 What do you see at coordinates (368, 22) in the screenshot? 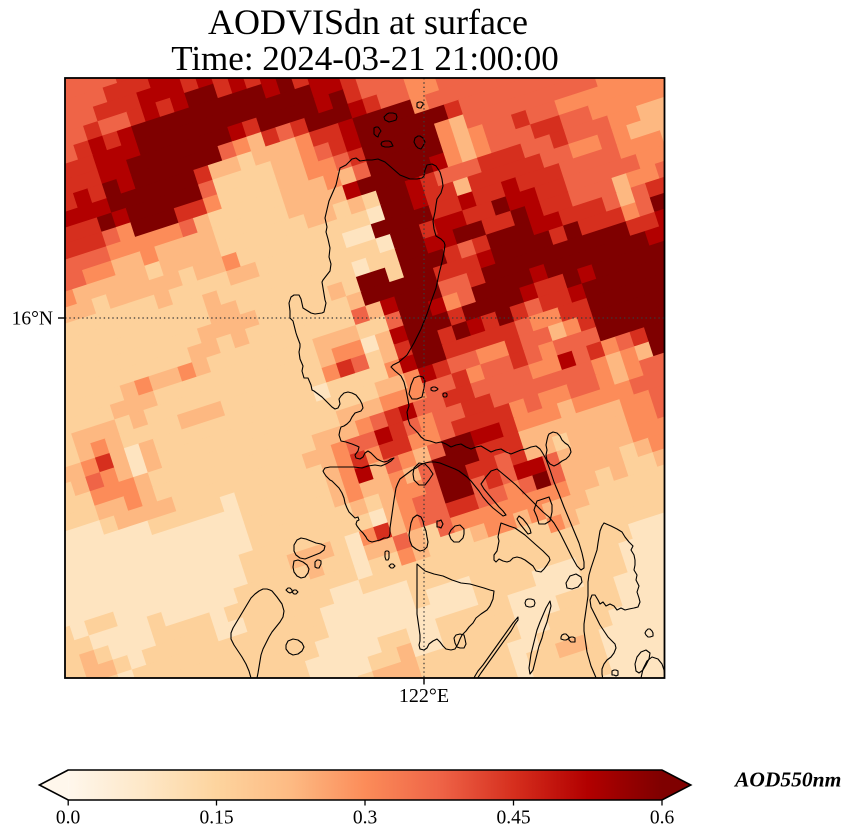
I see `svg-text: AODVISdn at surface` at bounding box center [368, 22].